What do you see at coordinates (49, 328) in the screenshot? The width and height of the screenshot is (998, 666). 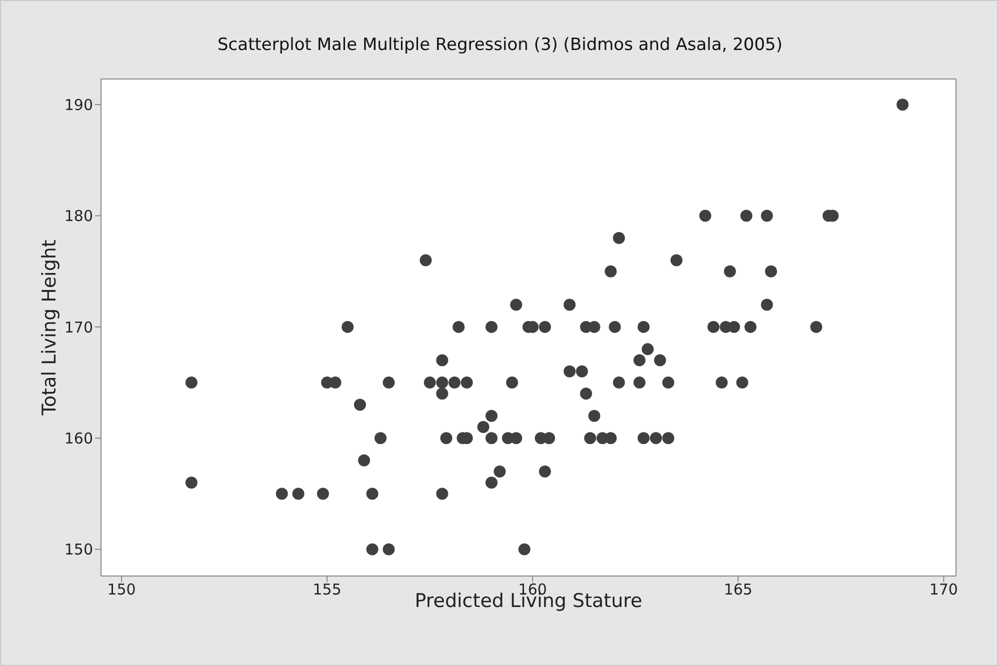 I see `y-axis-title: Total Living Height` at bounding box center [49, 328].